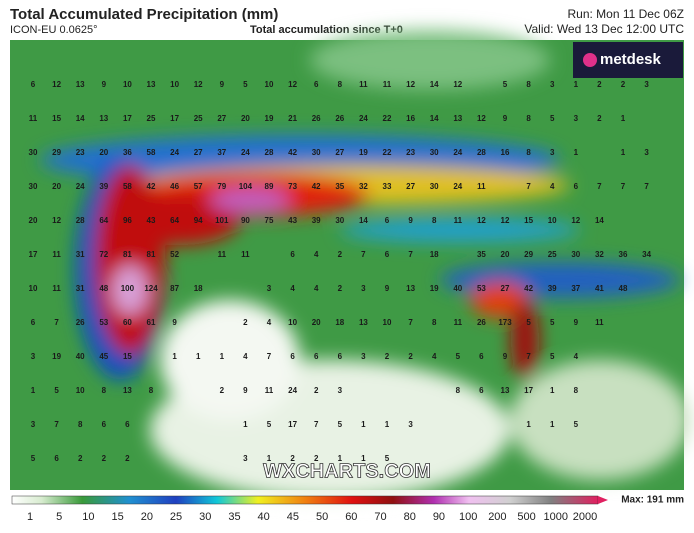 The width and height of the screenshot is (694, 533). What do you see at coordinates (176, 517) in the screenshot?
I see `colorbar-tick-label: 25` at bounding box center [176, 517].